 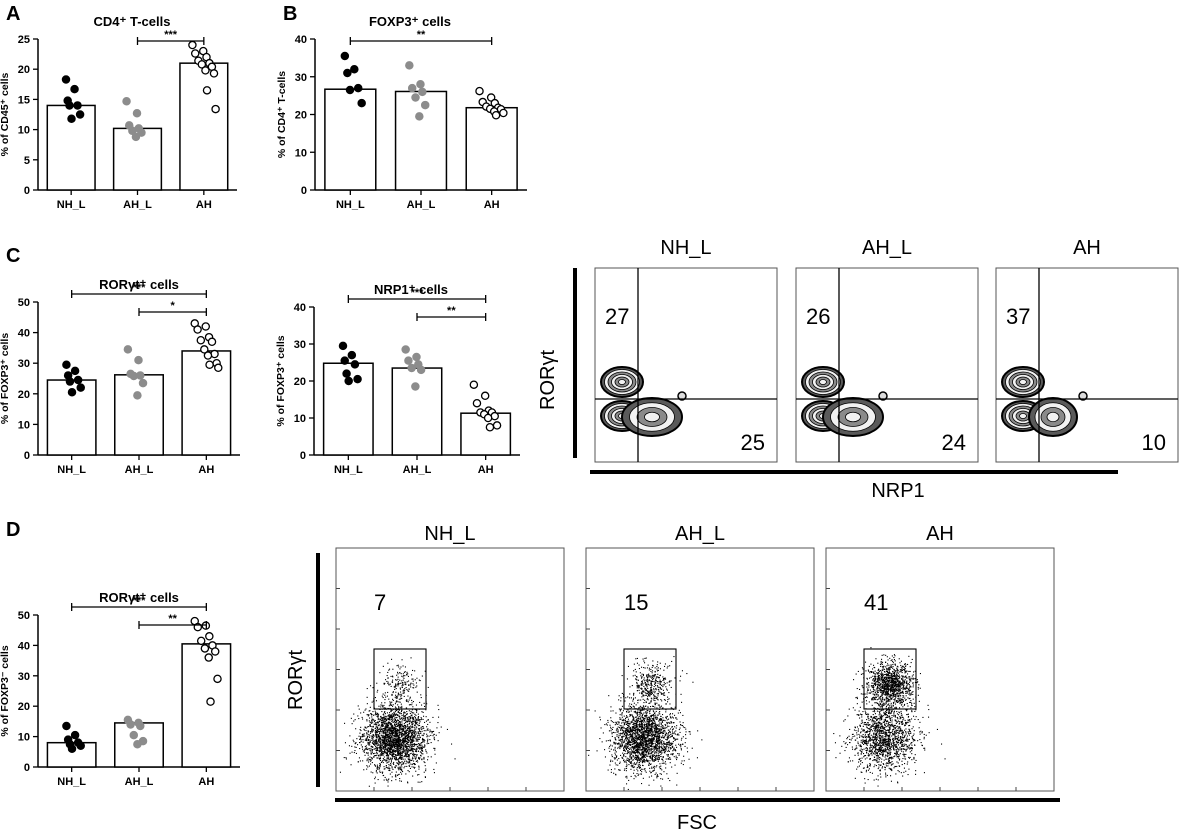 I want to click on y-tick-label: 50, so click(x=24, y=303).